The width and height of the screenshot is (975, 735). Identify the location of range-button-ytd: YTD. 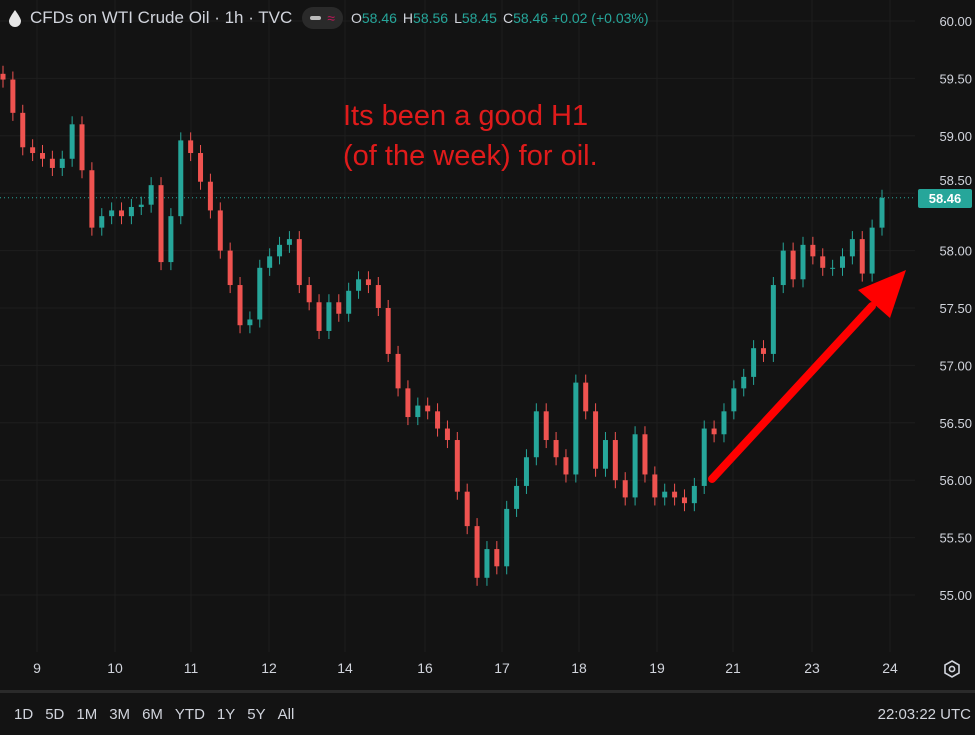
(189, 714).